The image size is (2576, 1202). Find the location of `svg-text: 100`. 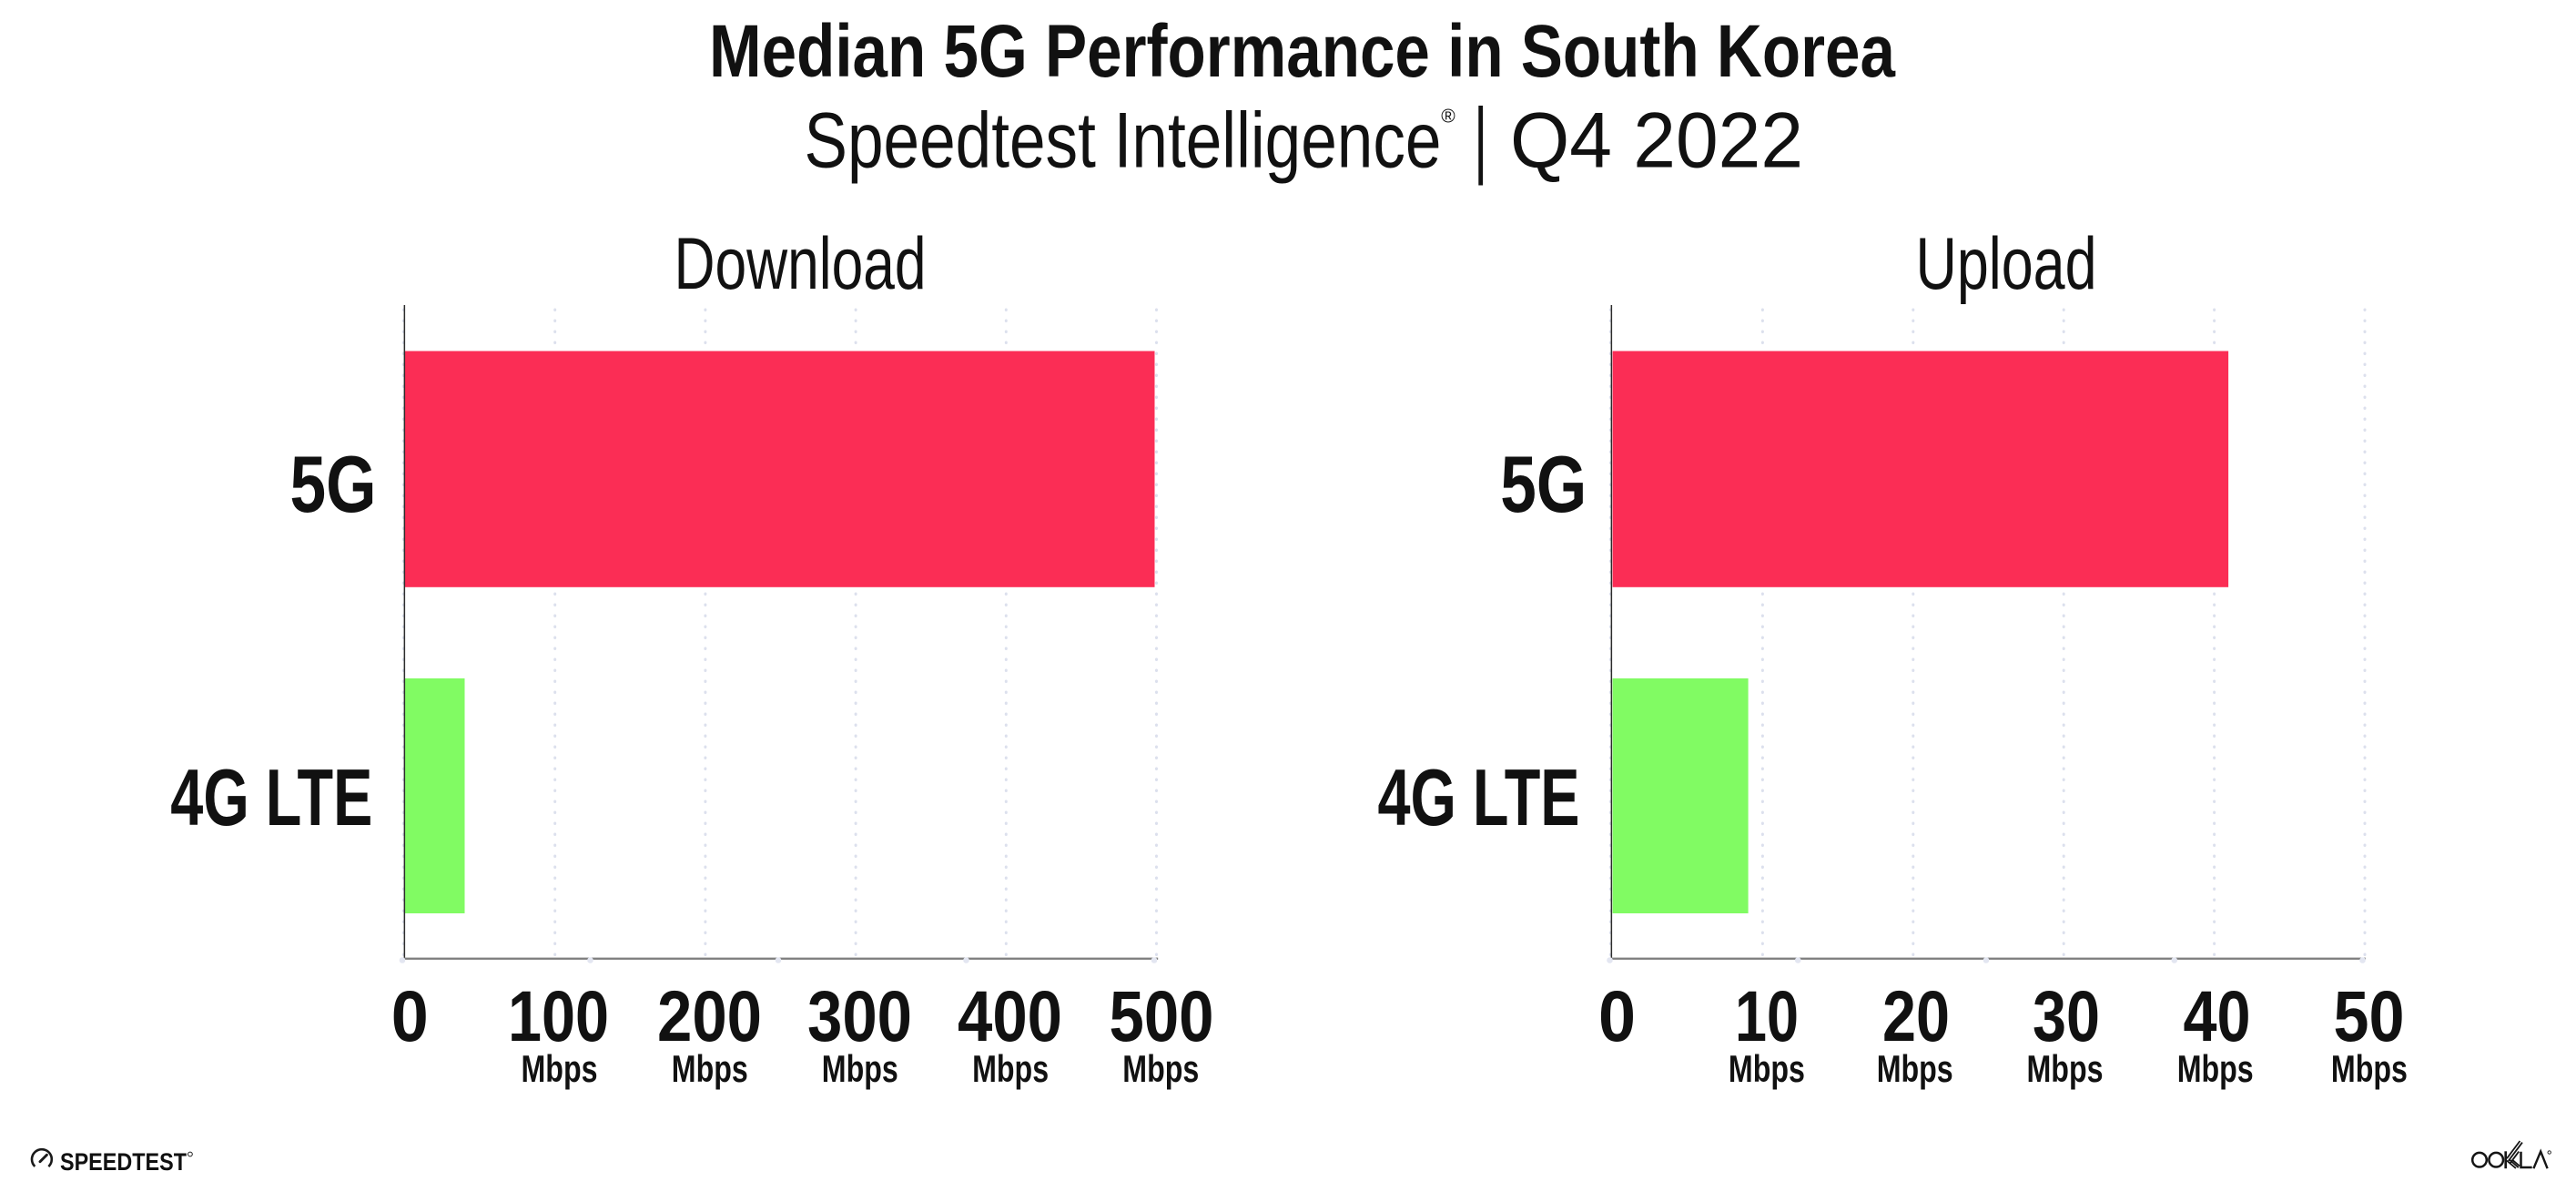

svg-text: 100 is located at coordinates (558, 1015).